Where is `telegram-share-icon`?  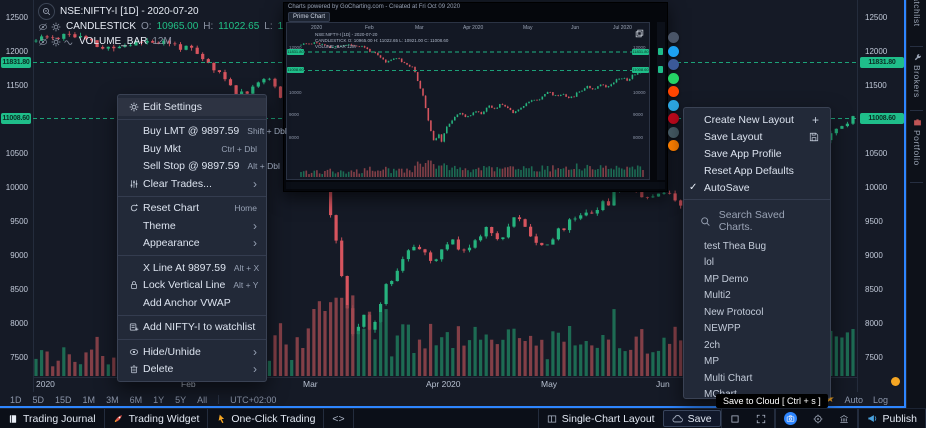
telegram-share-icon is located at coordinates (673, 105).